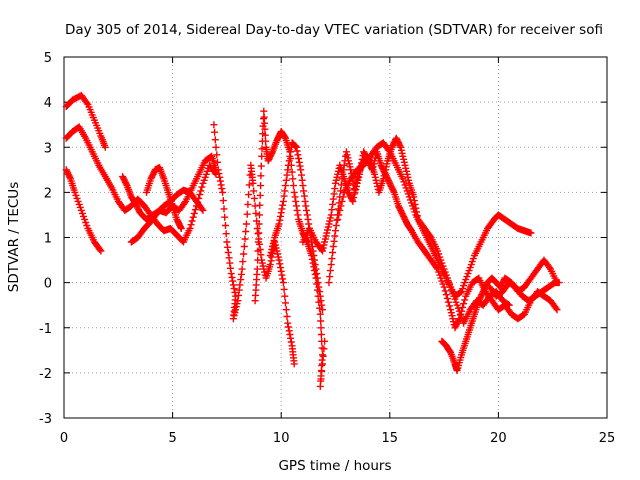 The height and width of the screenshot is (480, 640). What do you see at coordinates (45, 374) in the screenshot?
I see `y-tick-label: -2` at bounding box center [45, 374].